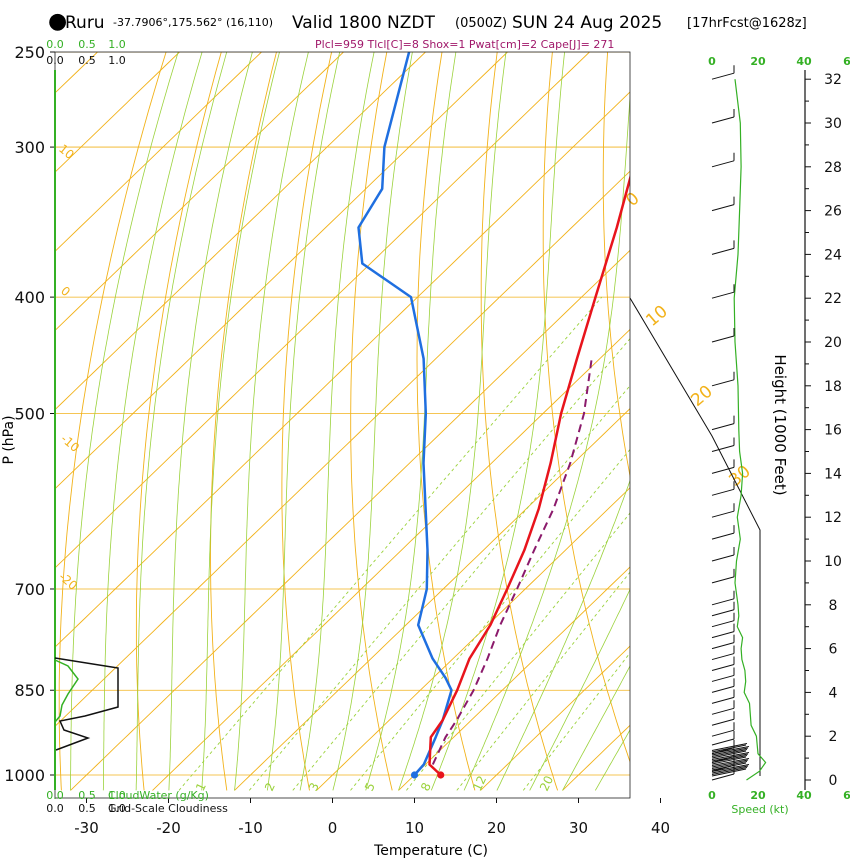  Describe the element at coordinates (370, 786) in the screenshot. I see `mixing-ratio-label: 5` at that location.